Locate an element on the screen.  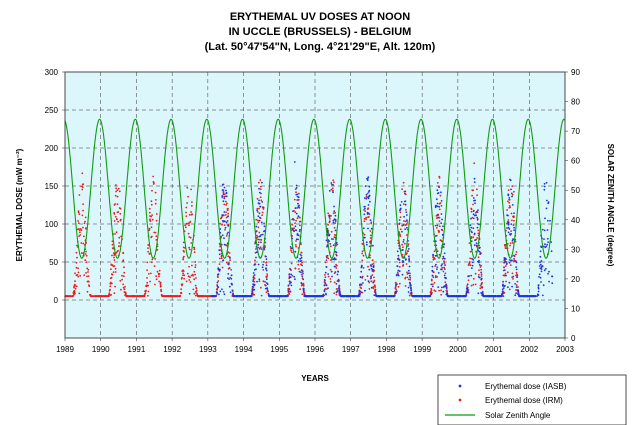
y-tick-label: 100 is located at coordinates (52, 224).